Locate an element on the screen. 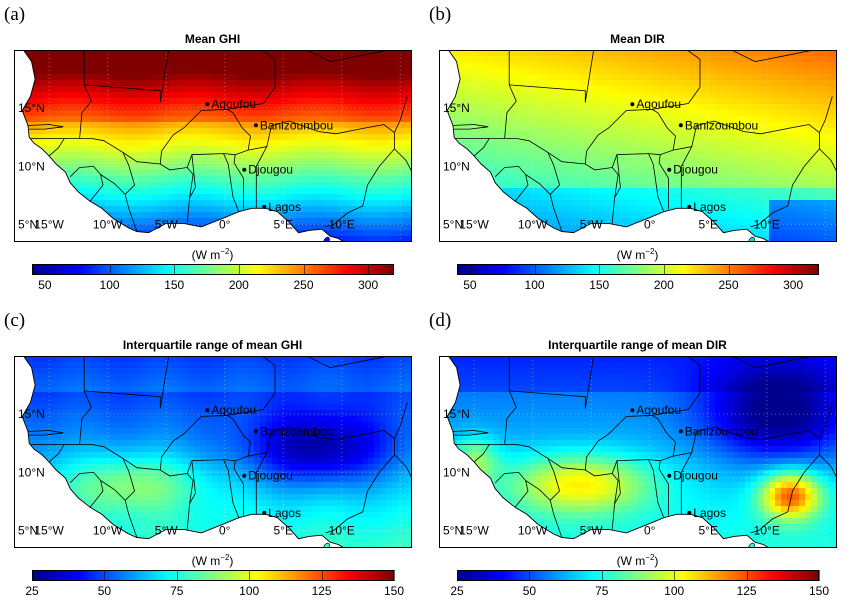 The width and height of the screenshot is (850, 612). data-field is located at coordinates (217, 146).